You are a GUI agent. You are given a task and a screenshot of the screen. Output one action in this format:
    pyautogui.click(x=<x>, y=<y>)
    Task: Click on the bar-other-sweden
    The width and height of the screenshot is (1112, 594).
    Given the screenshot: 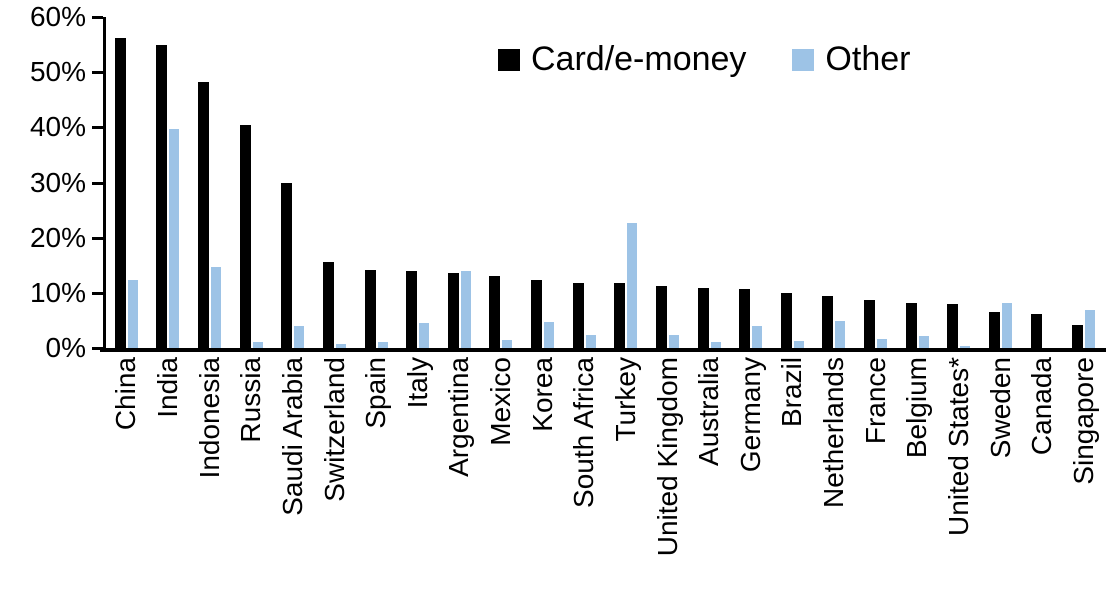 What is the action you would take?
    pyautogui.click(x=1006, y=325)
    